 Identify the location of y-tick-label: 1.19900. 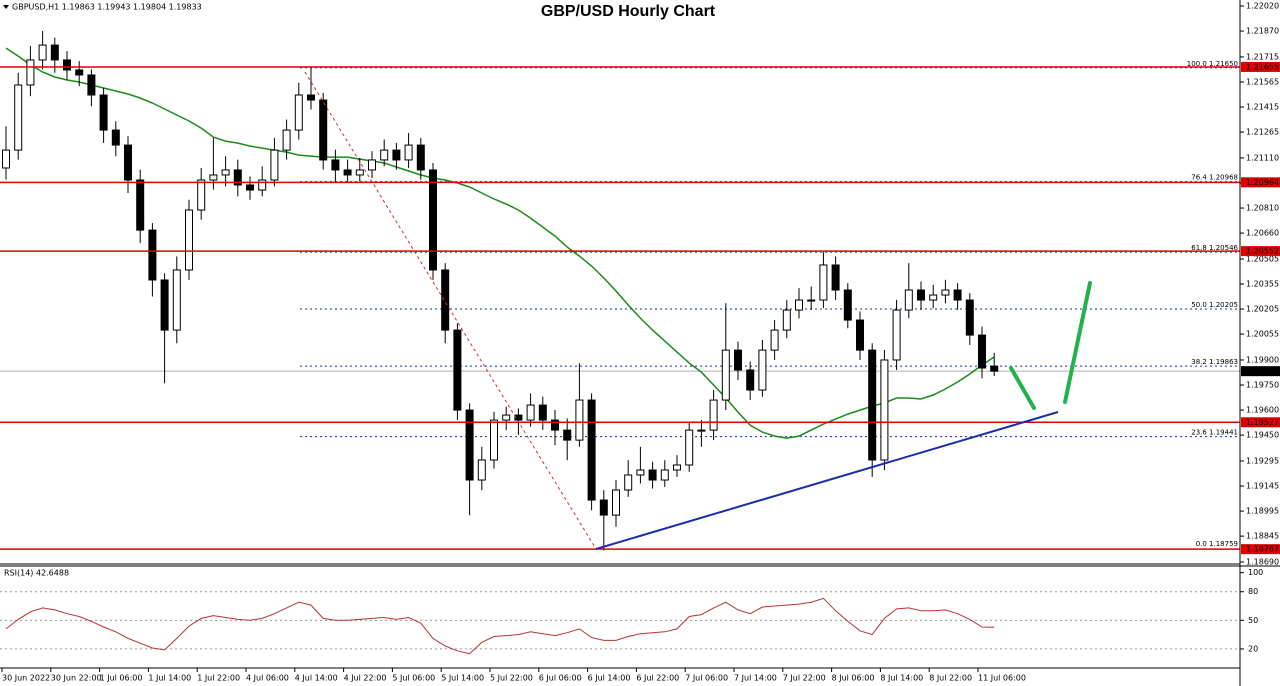
(1262, 359).